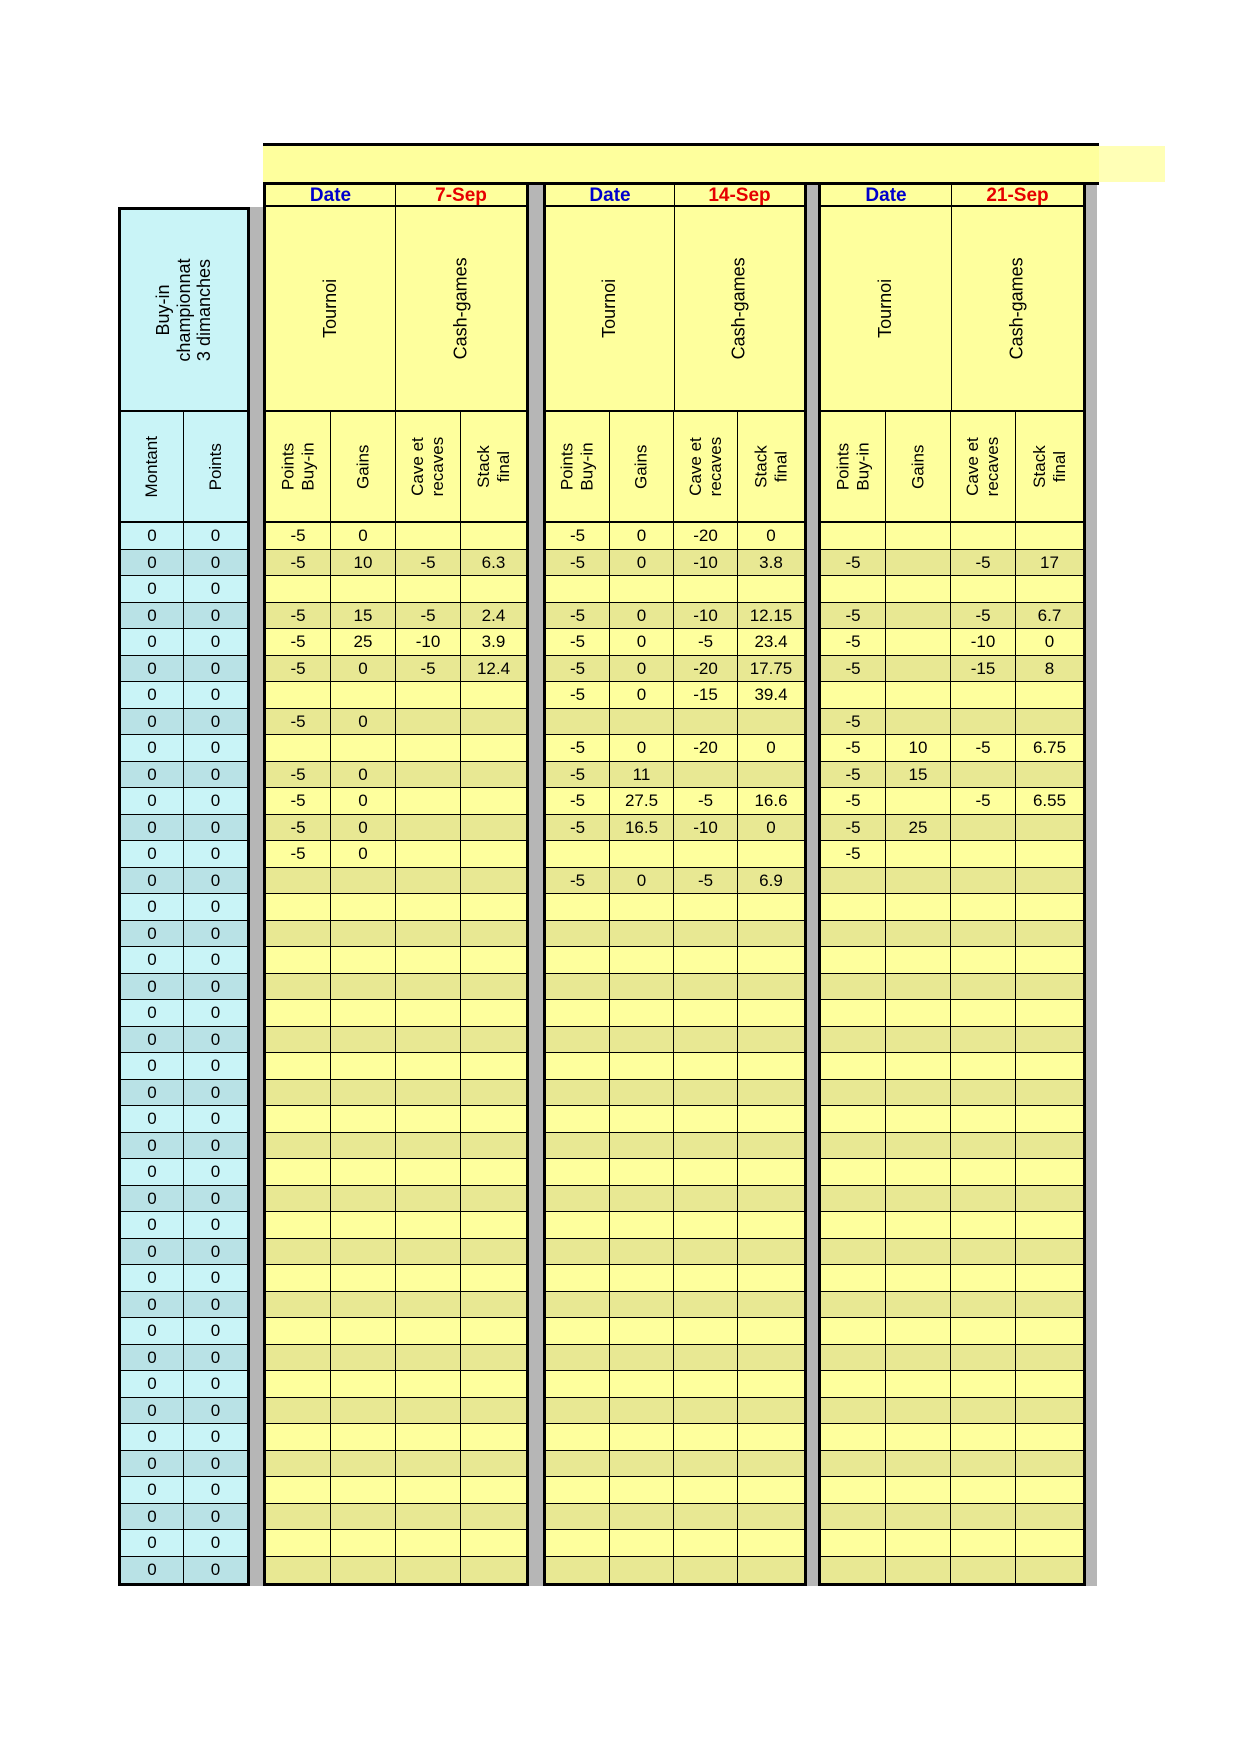  What do you see at coordinates (1049, 467) in the screenshot?
I see `column-header-cell: Stack final` at bounding box center [1049, 467].